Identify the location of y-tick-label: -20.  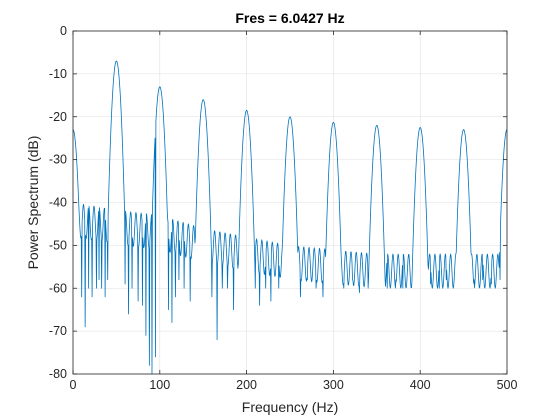
(58, 117).